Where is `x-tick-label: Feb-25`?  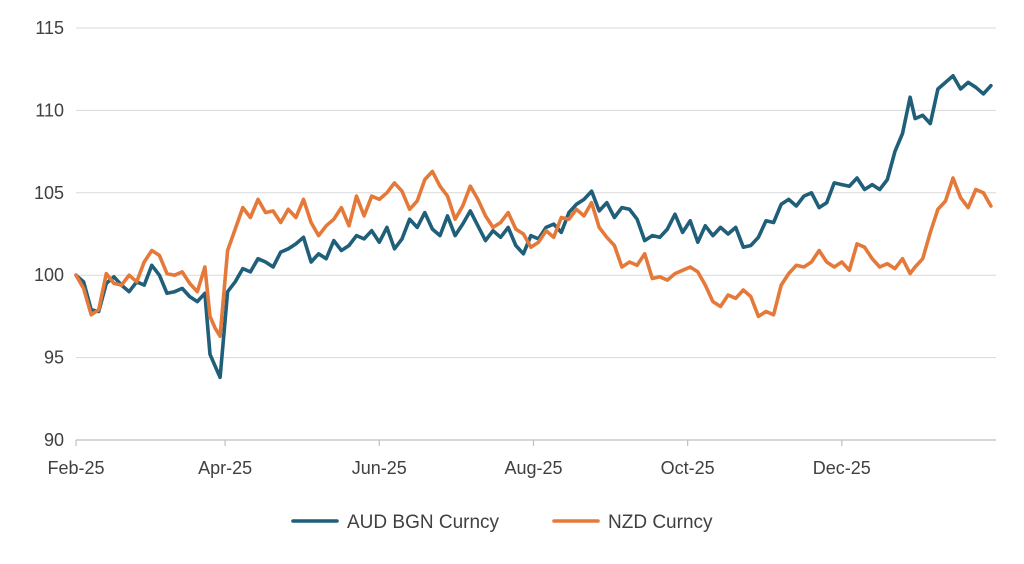 x-tick-label: Feb-25 is located at coordinates (75, 468).